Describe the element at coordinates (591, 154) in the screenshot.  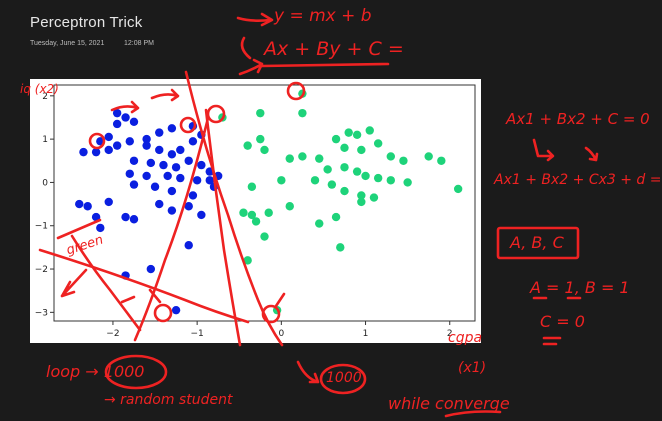
I see `ink-arrow-eq-right` at that location.